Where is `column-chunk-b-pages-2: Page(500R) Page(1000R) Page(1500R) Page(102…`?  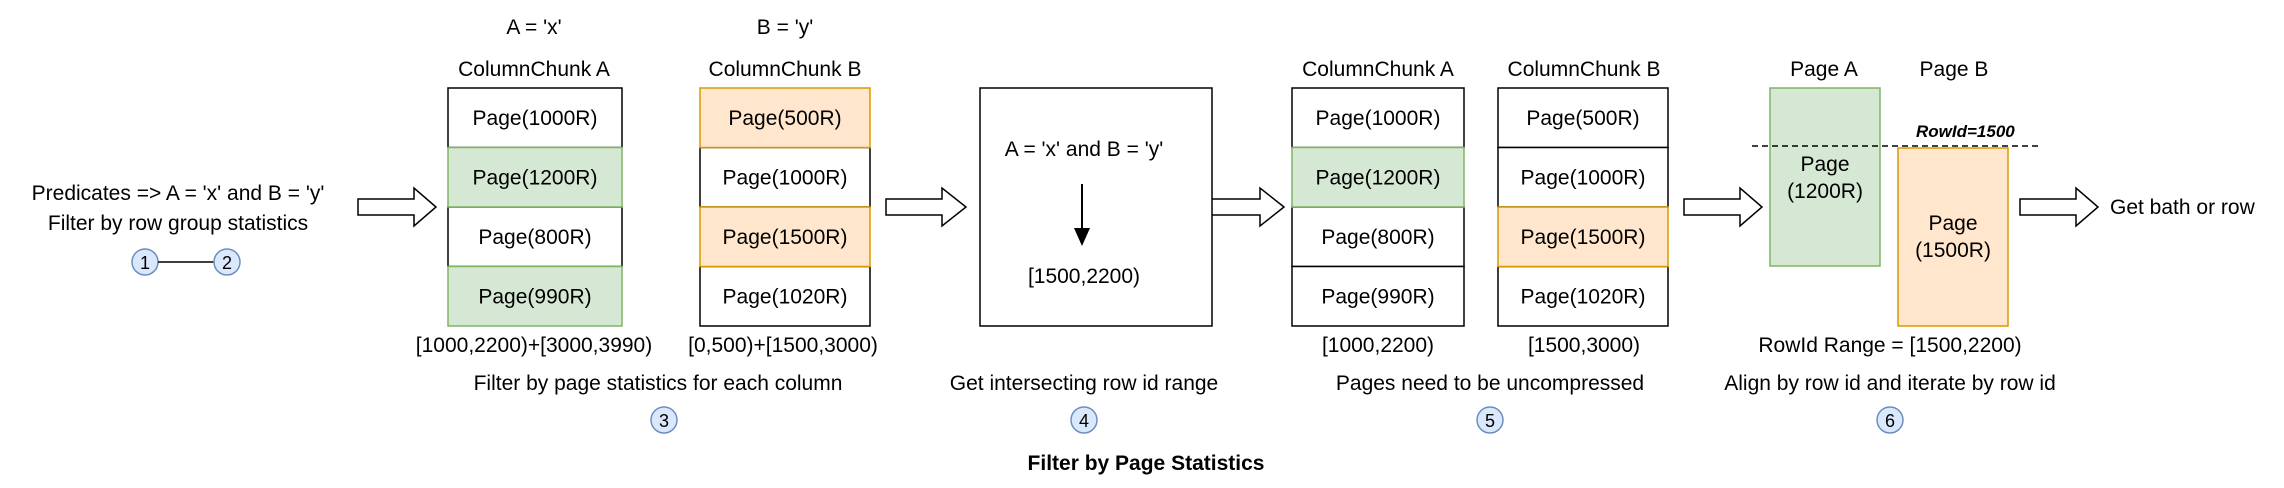 column-chunk-b-pages-2: Page(500R) Page(1000R) Page(1500R) Page(102… is located at coordinates (1583, 207).